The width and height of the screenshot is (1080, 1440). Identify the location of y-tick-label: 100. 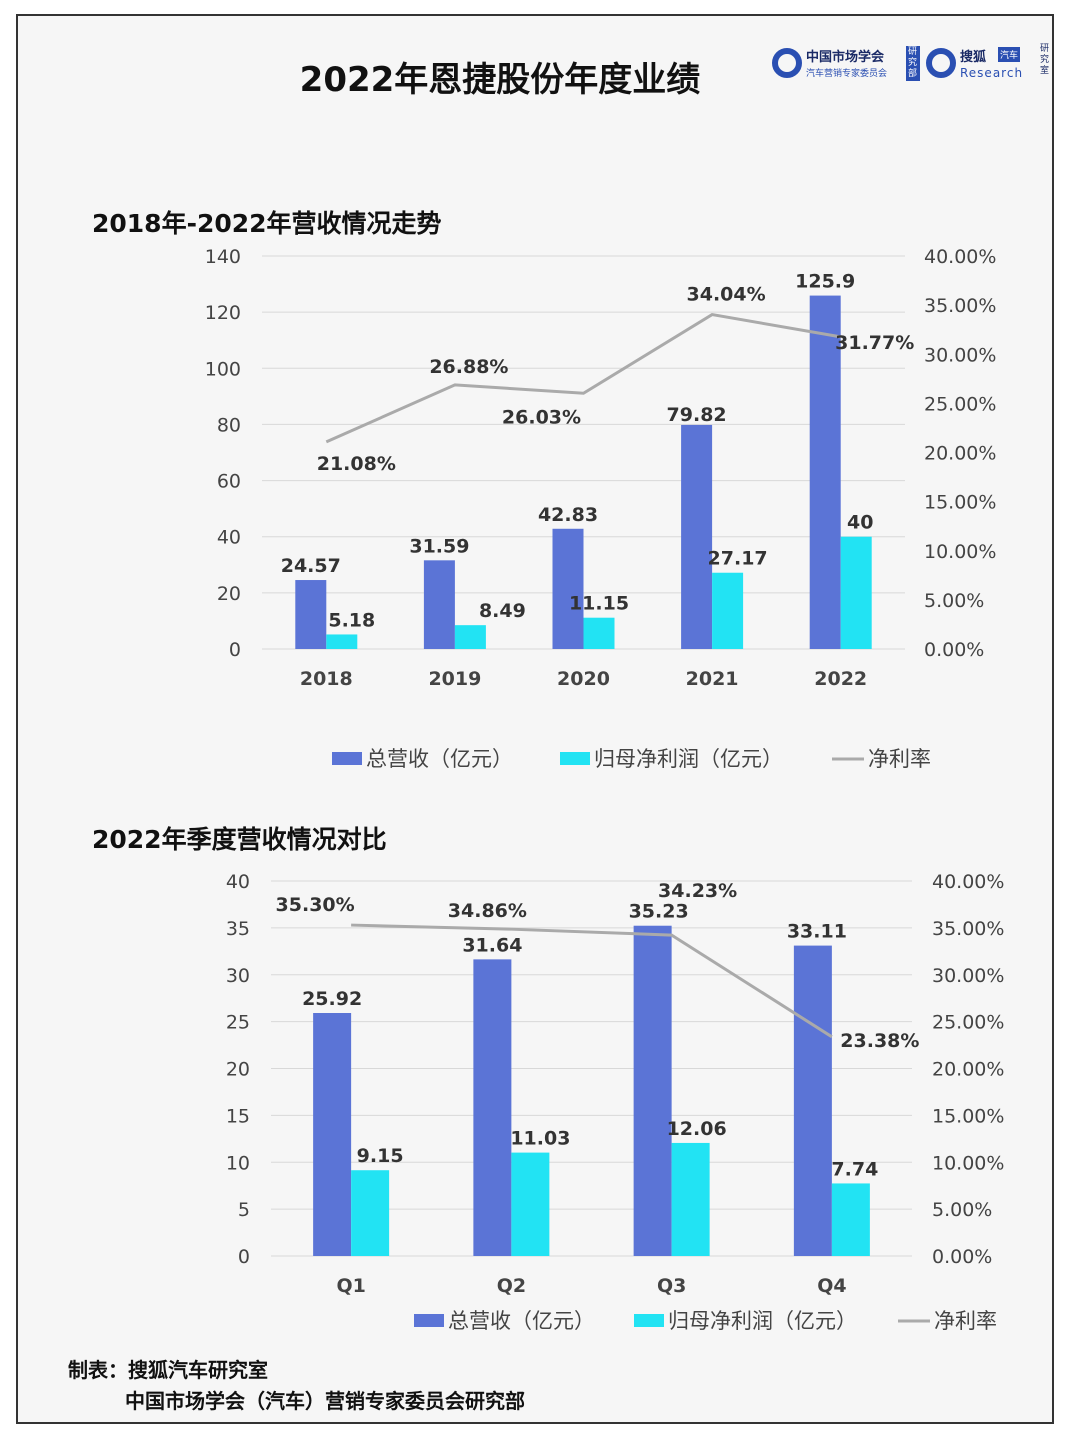
(223, 369).